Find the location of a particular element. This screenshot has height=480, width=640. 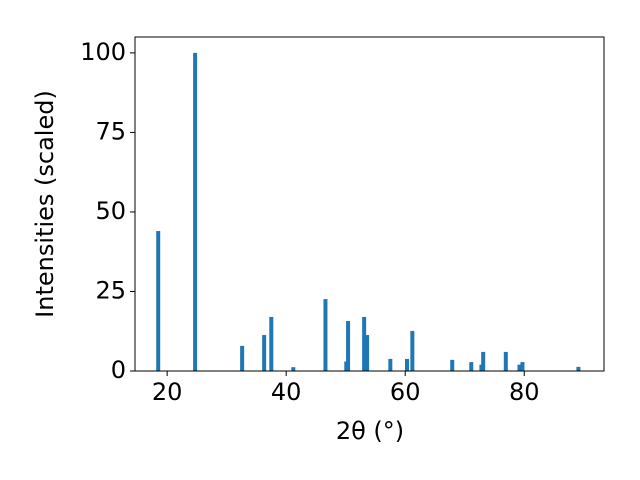

y-tick-label: 0 is located at coordinates (118, 370).